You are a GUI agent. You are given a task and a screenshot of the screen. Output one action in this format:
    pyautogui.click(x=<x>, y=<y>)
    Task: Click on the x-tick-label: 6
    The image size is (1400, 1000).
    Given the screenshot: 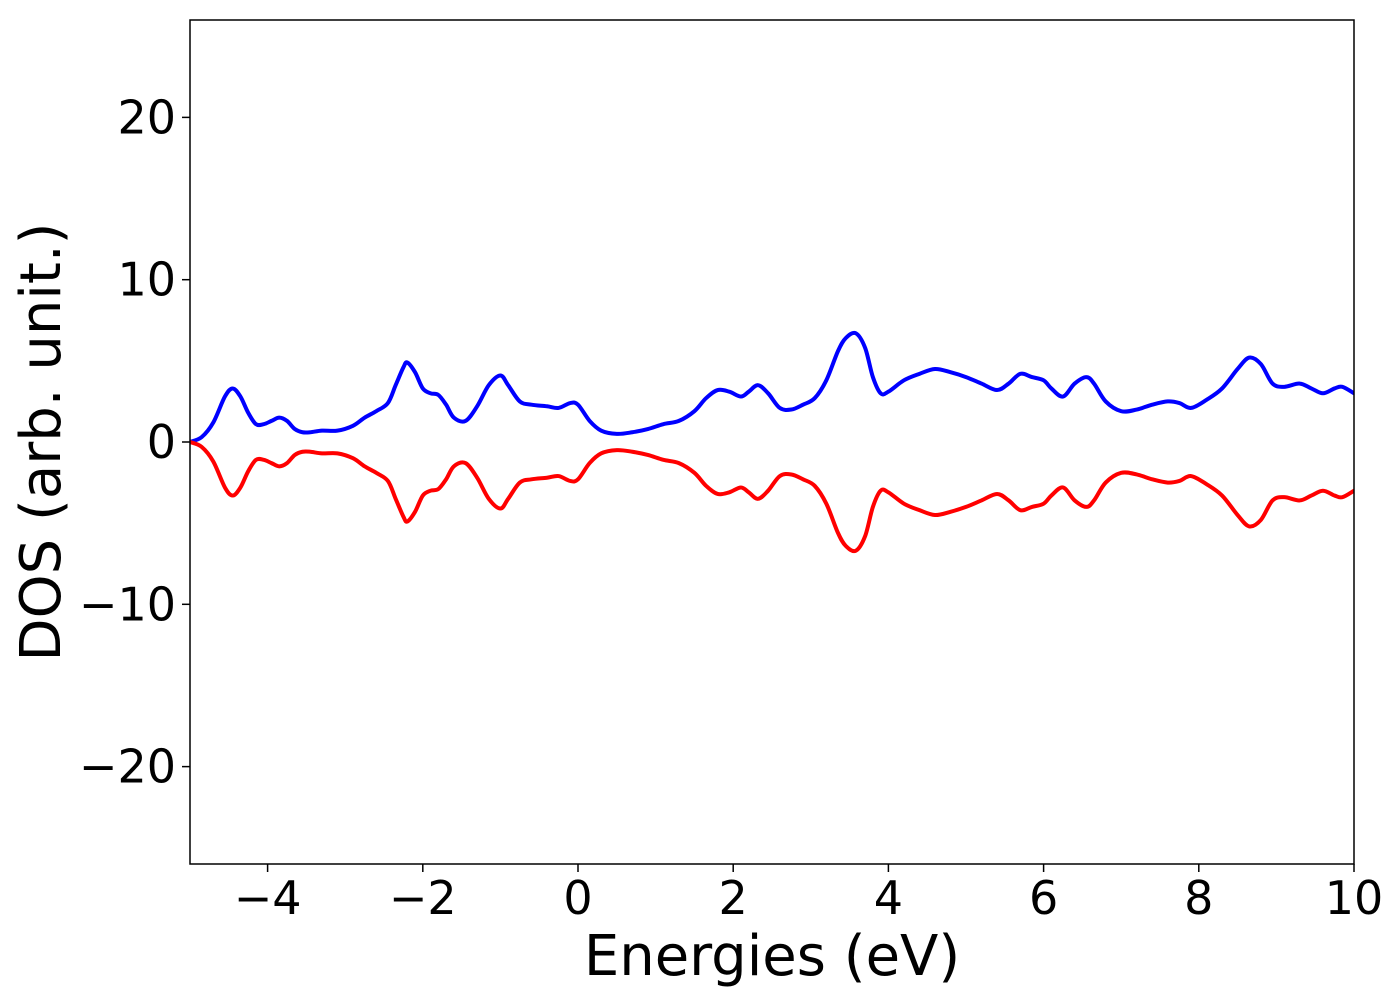 What is the action you would take?
    pyautogui.click(x=1043, y=898)
    